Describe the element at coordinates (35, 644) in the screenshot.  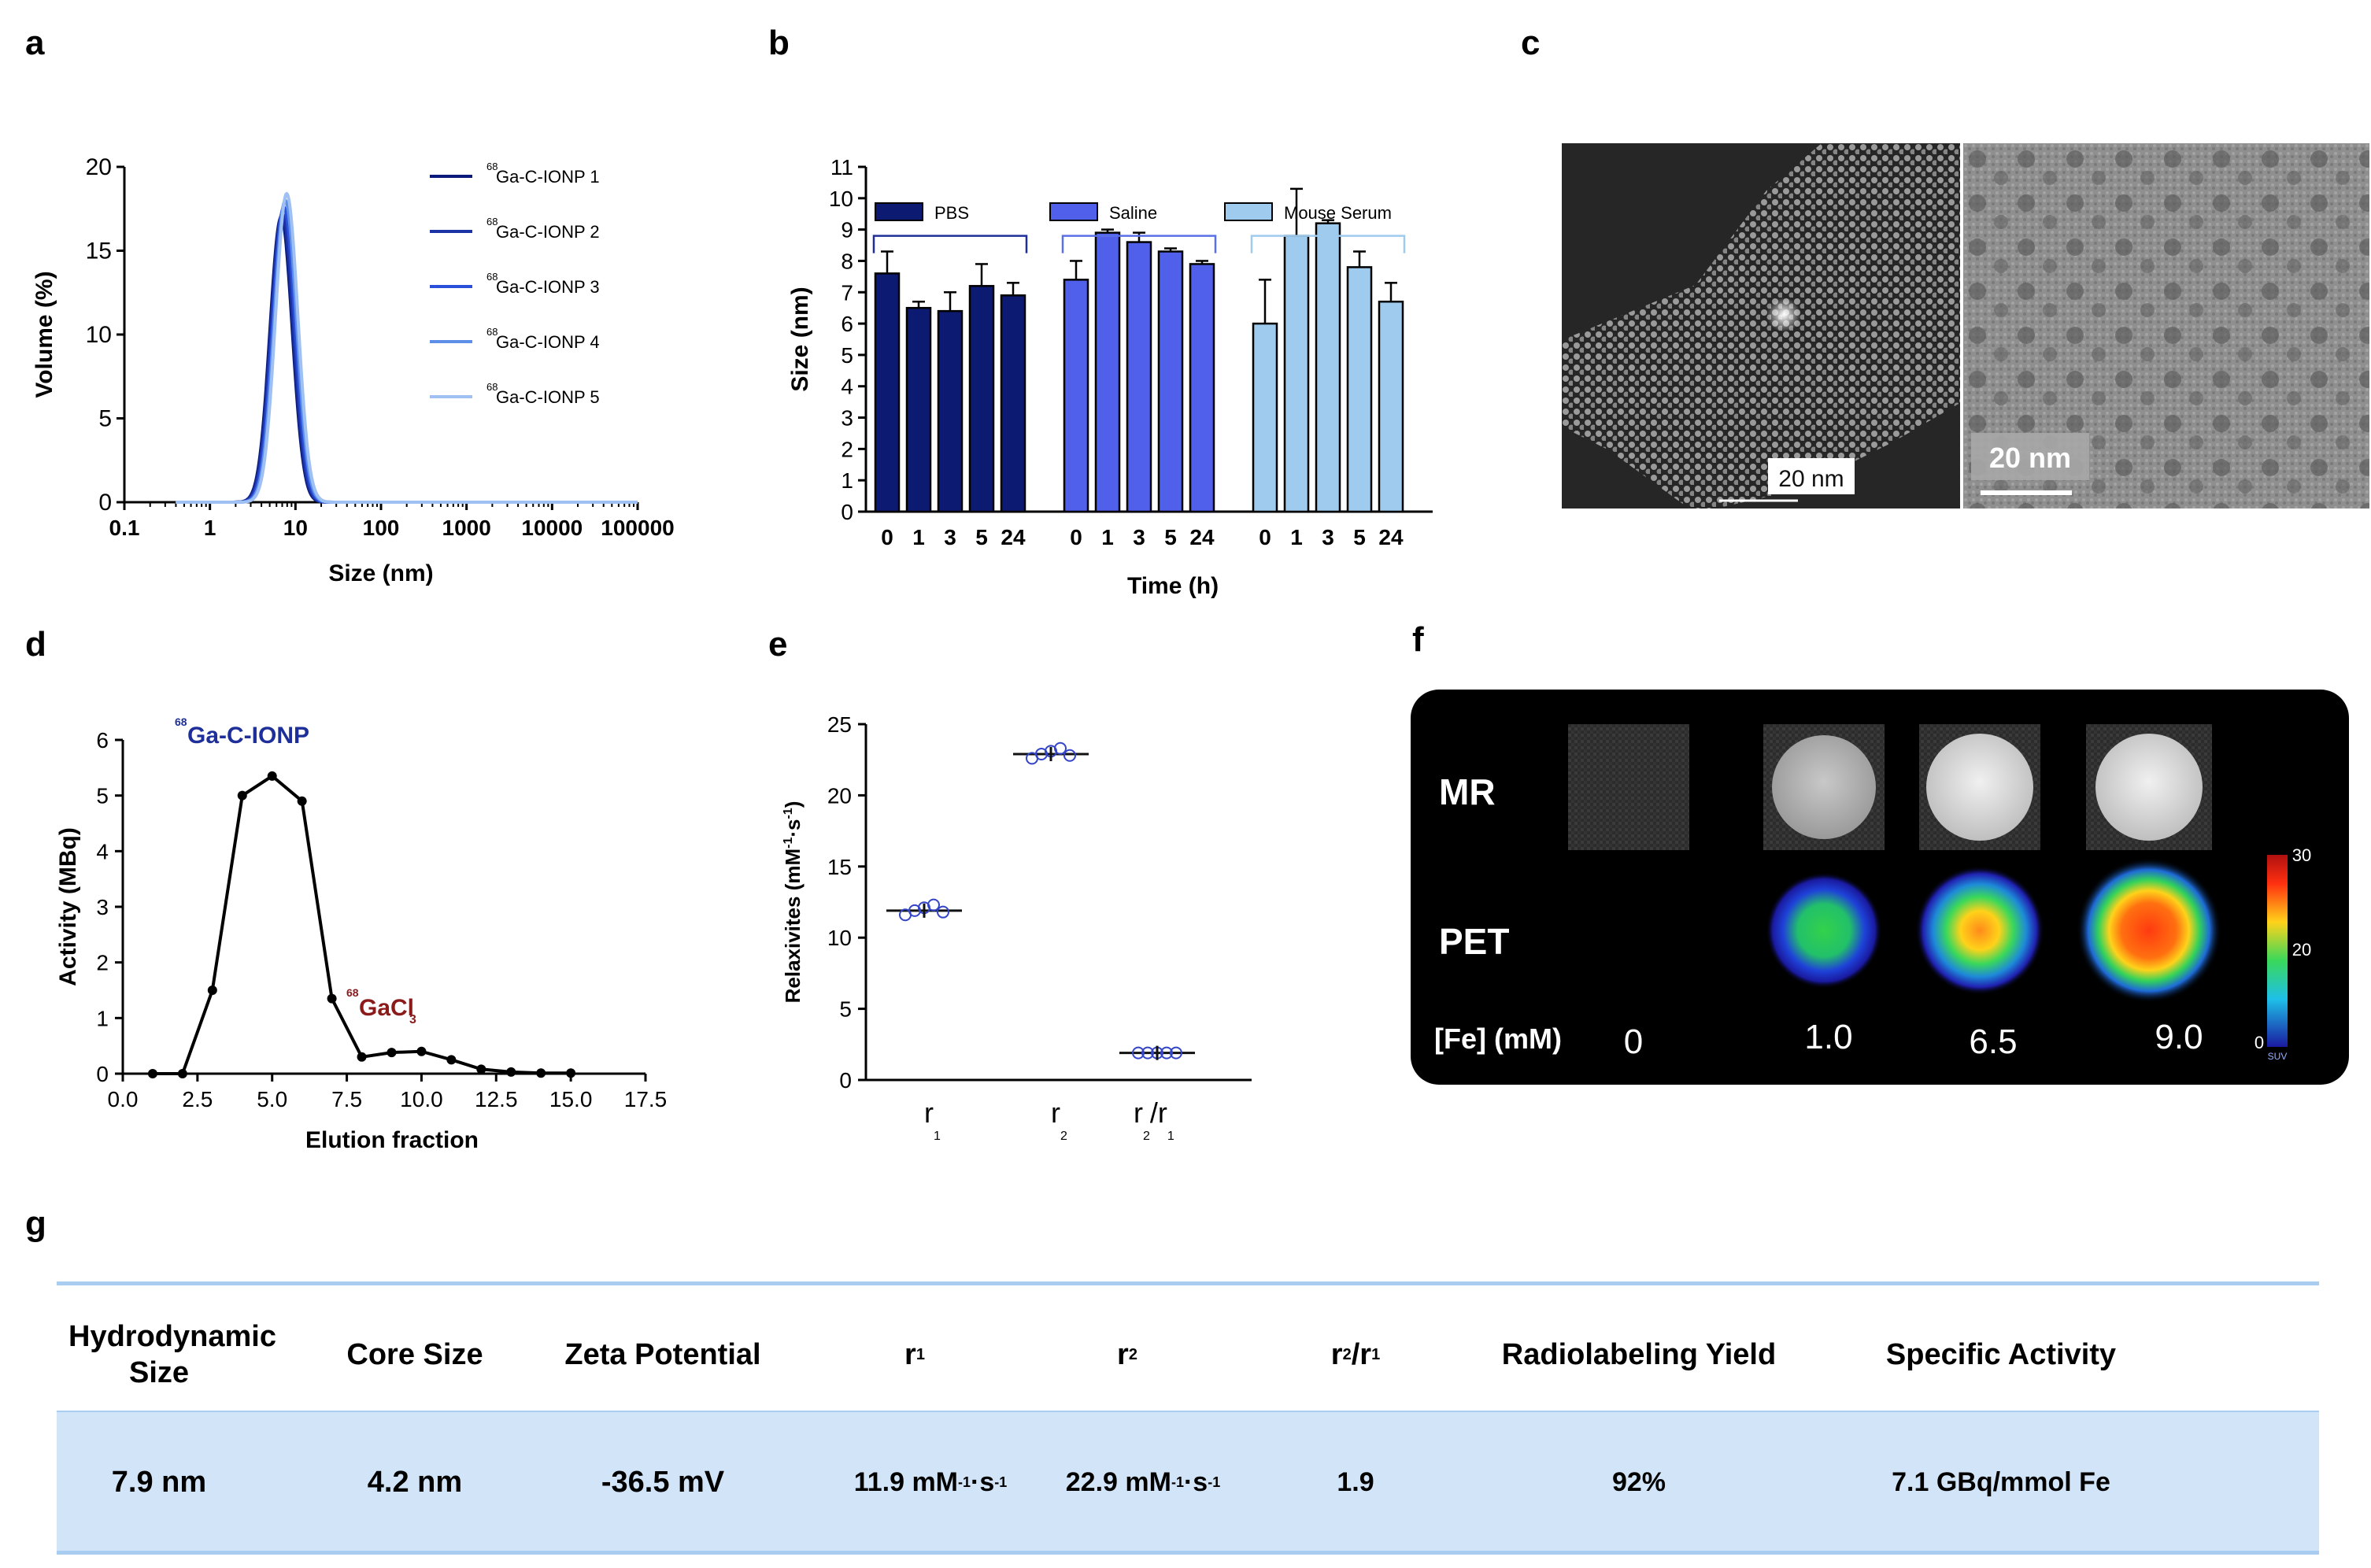
I see `panel-letter-d: d` at that location.